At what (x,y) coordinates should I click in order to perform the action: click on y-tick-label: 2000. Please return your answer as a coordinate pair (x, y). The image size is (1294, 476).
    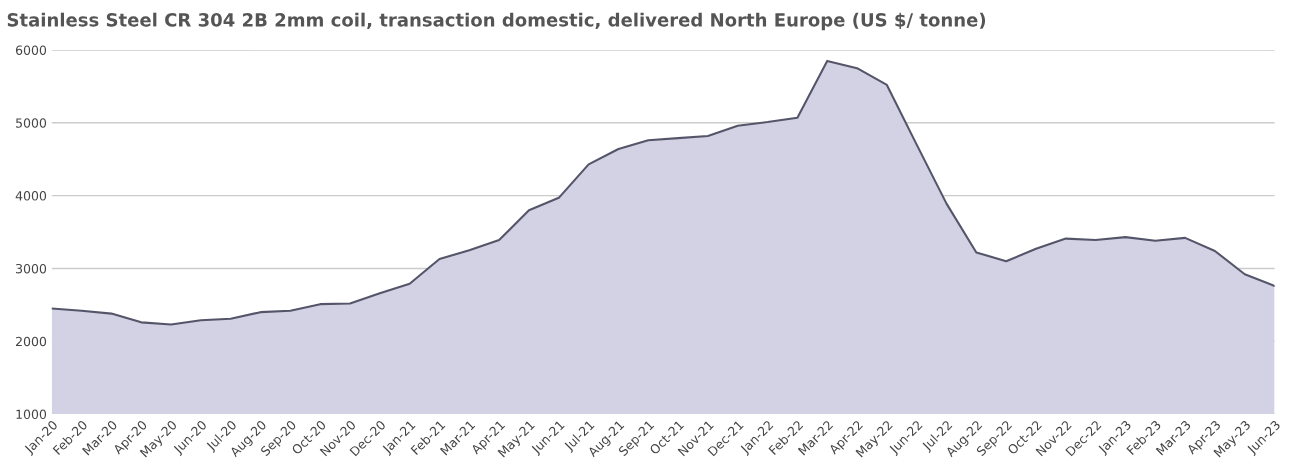
    Looking at the image, I should click on (31, 341).